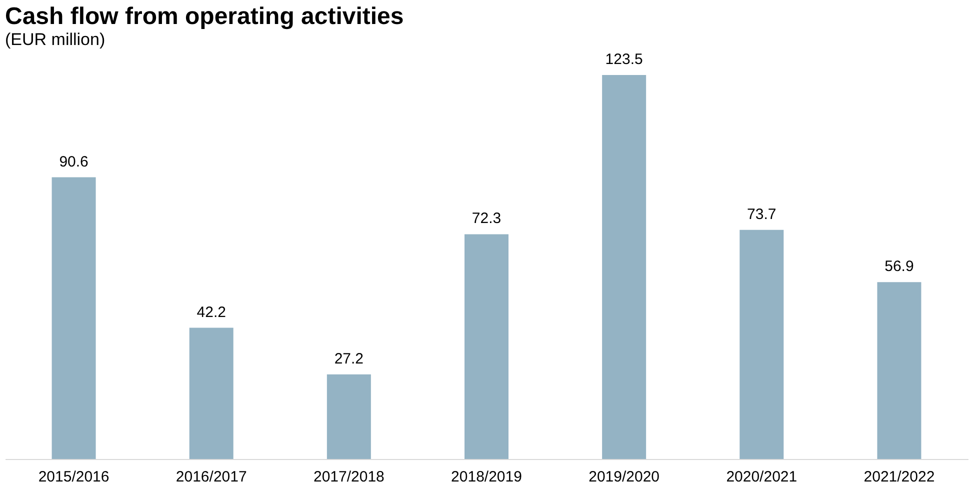 The height and width of the screenshot is (489, 973). I want to click on x-tick-label: 2017/2018, so click(348, 477).